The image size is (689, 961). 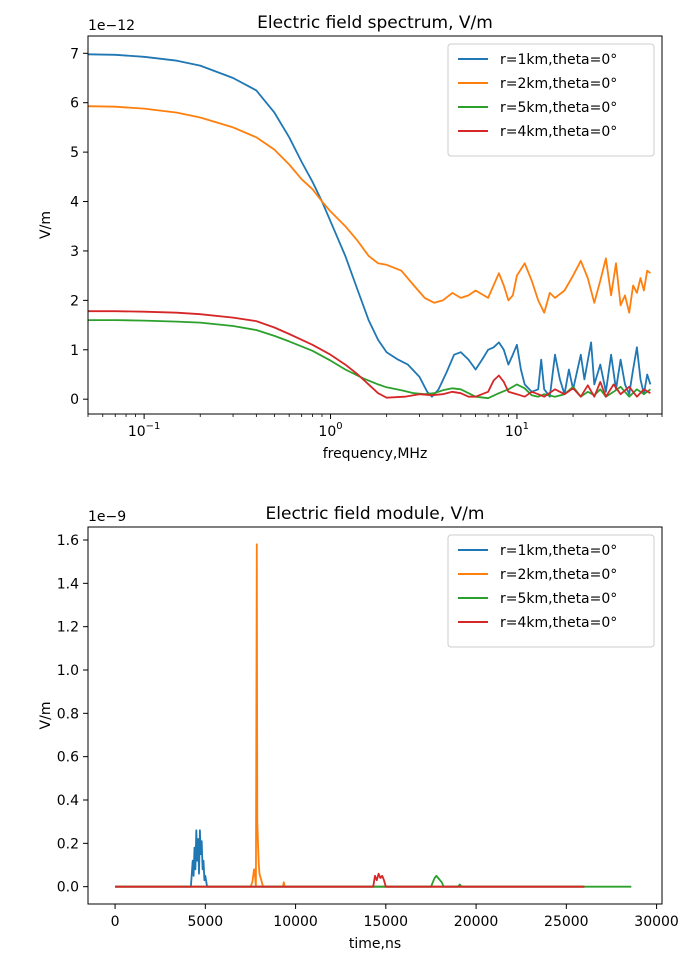 What do you see at coordinates (74, 351) in the screenshot?
I see `y-tick-label: 1` at bounding box center [74, 351].